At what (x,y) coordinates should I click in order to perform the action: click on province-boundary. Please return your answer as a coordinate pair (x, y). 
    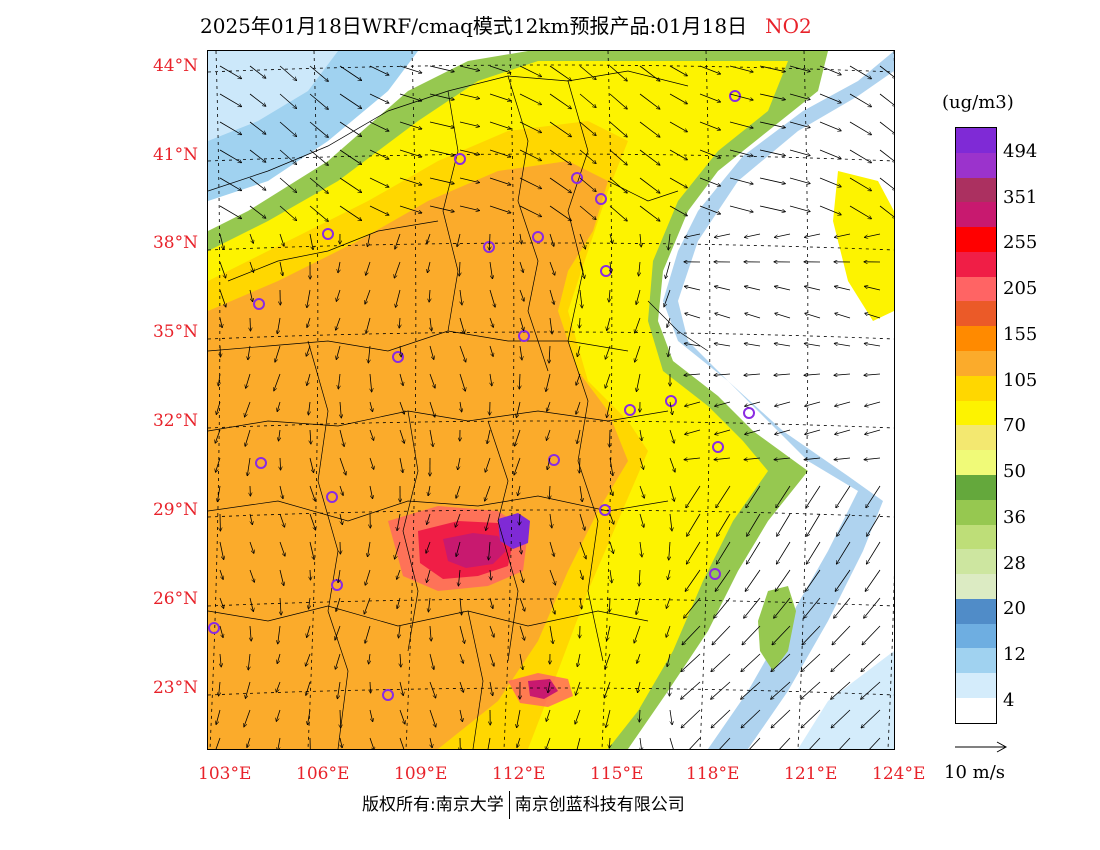
    Looking at the image, I should click on (428, 616).